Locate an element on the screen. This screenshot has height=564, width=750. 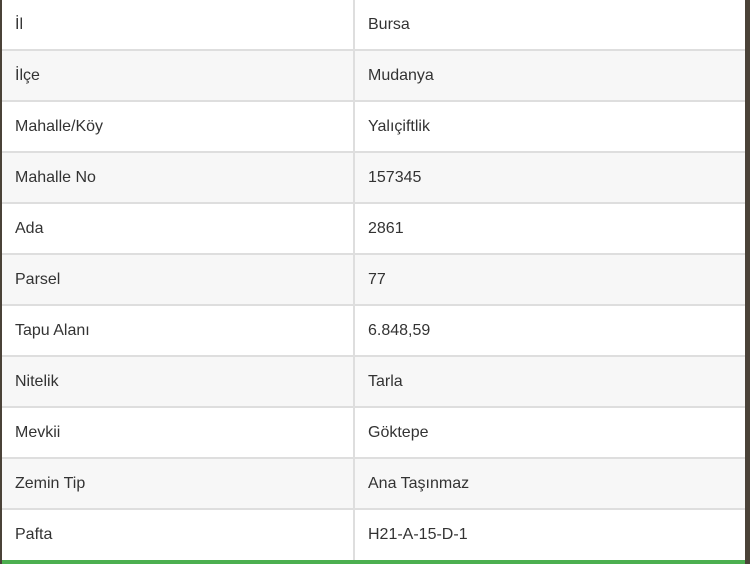
table-row: Pafta H21-A-15-D-1 is located at coordinates (373, 534).